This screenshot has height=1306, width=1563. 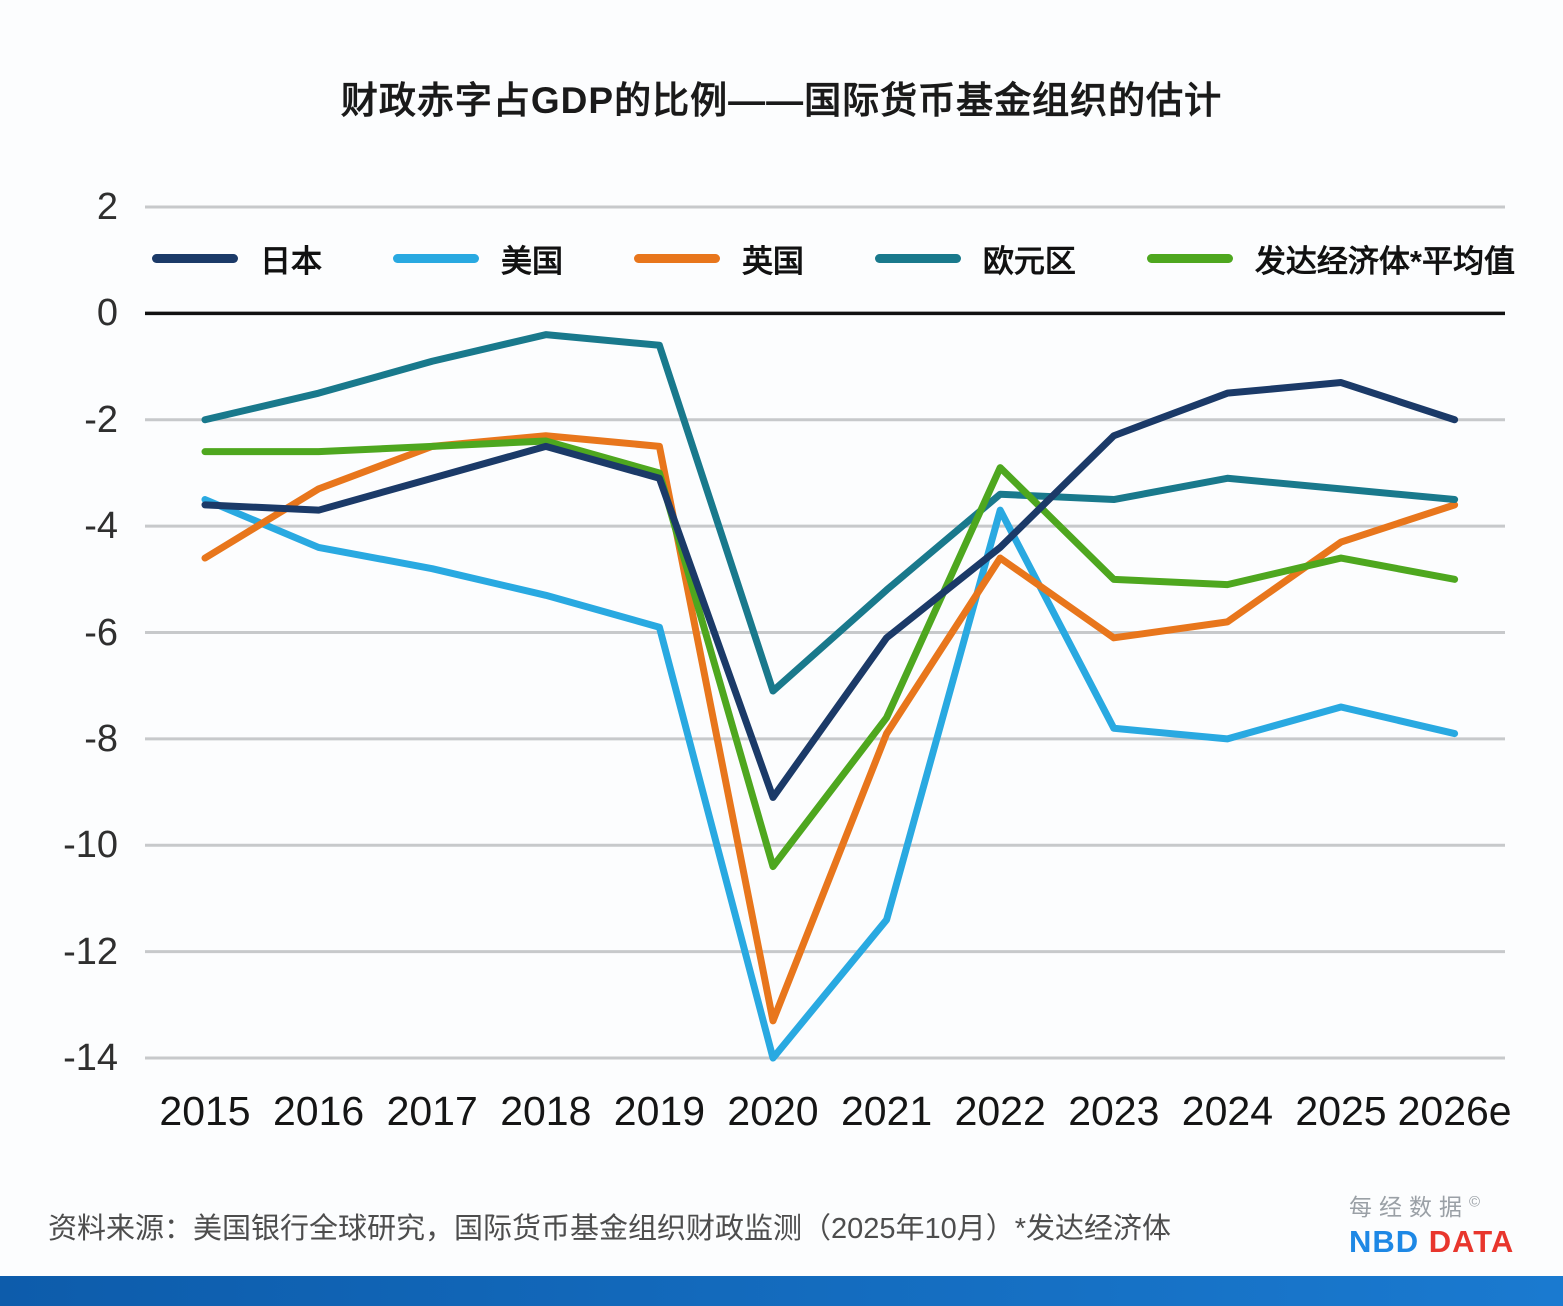 I want to click on legend-item: 欧元区, so click(x=975, y=258).